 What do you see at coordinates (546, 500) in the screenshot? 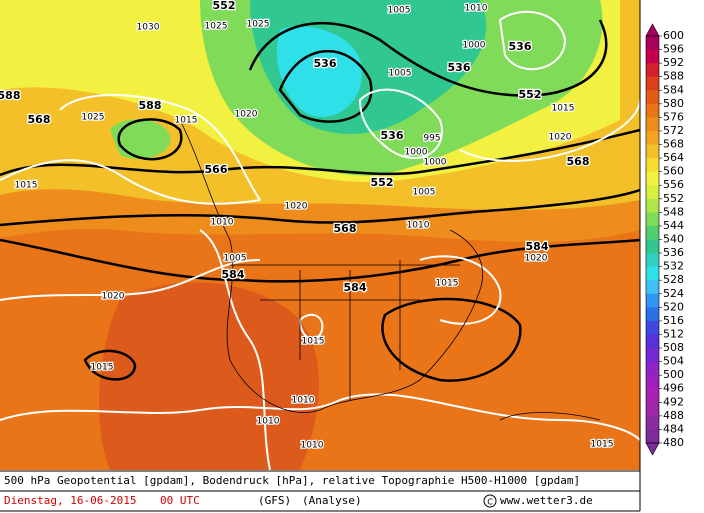
I see `footer-credit: www.wetter3.de` at bounding box center [546, 500].